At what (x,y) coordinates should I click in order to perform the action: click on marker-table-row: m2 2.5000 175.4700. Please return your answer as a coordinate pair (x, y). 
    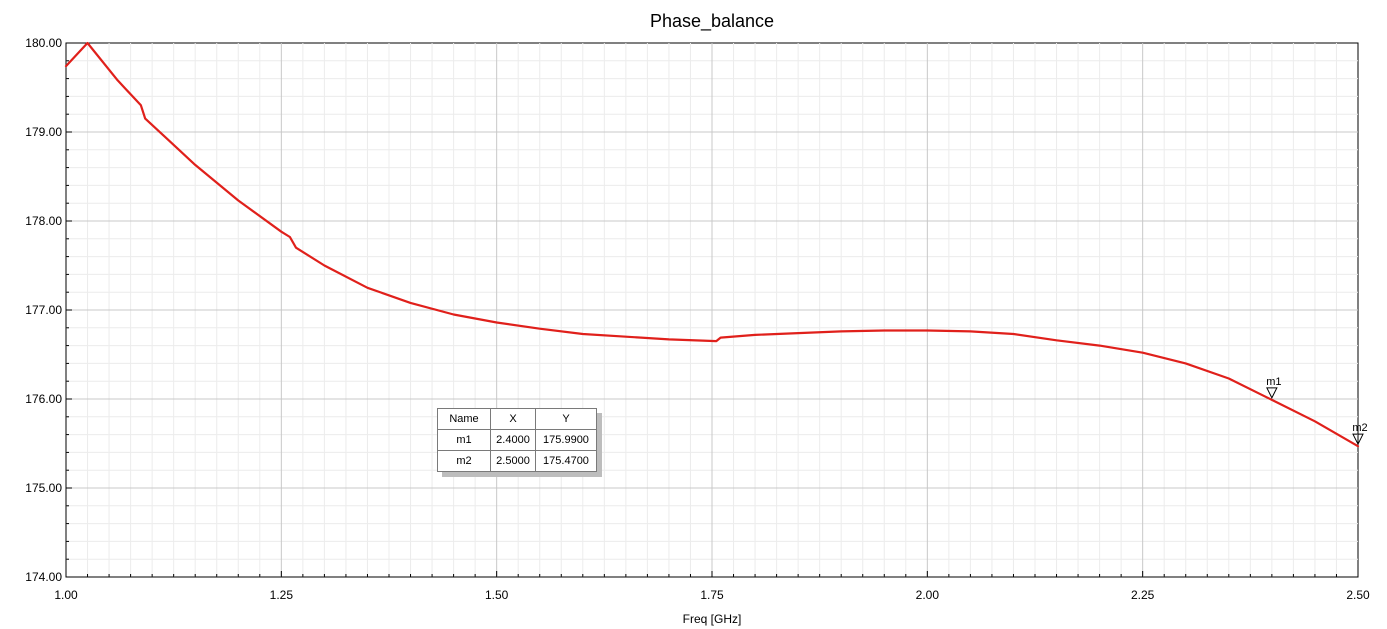
    Looking at the image, I should click on (517, 461).